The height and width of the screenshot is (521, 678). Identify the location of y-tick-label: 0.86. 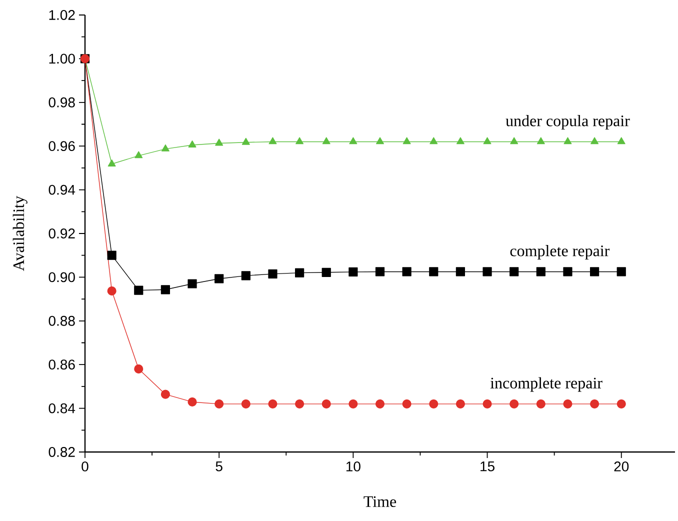
(61, 365).